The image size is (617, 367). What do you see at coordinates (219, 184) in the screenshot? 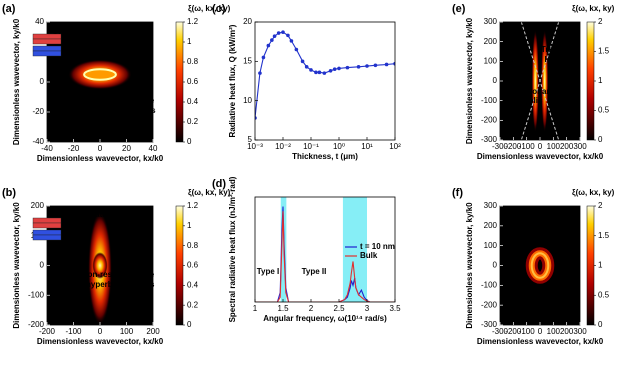
I see `panel-label: (d)` at bounding box center [219, 184].